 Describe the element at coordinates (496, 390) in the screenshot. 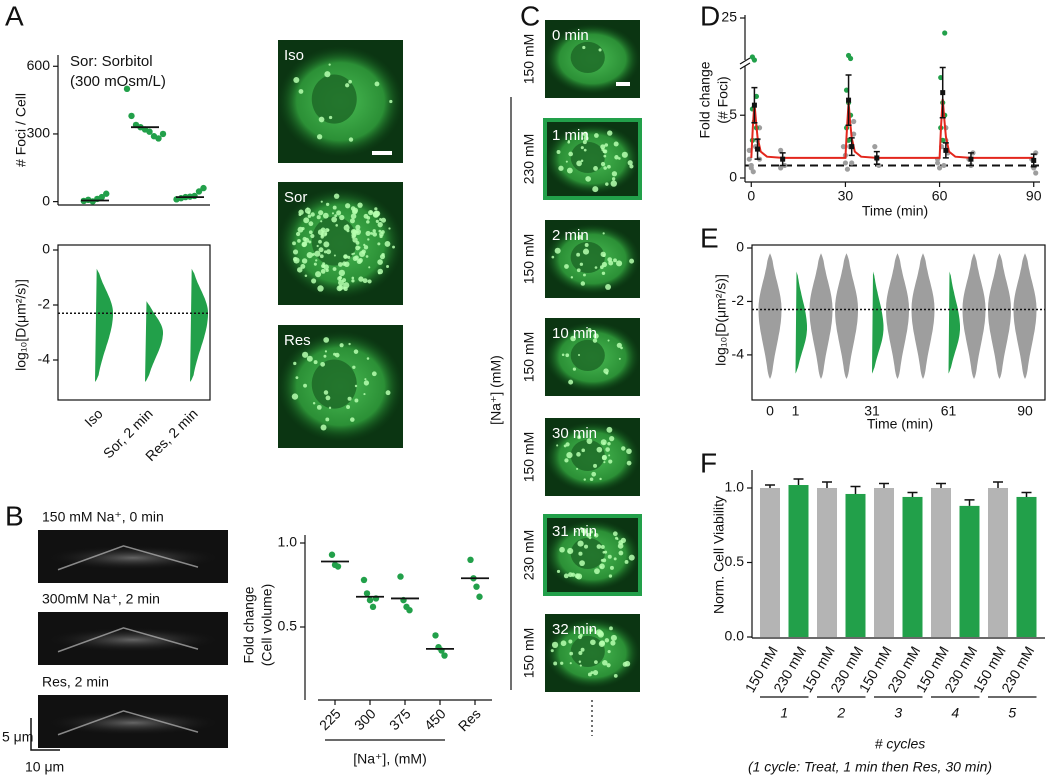

I see `axis-label: [Na⁺] (mM)` at that location.